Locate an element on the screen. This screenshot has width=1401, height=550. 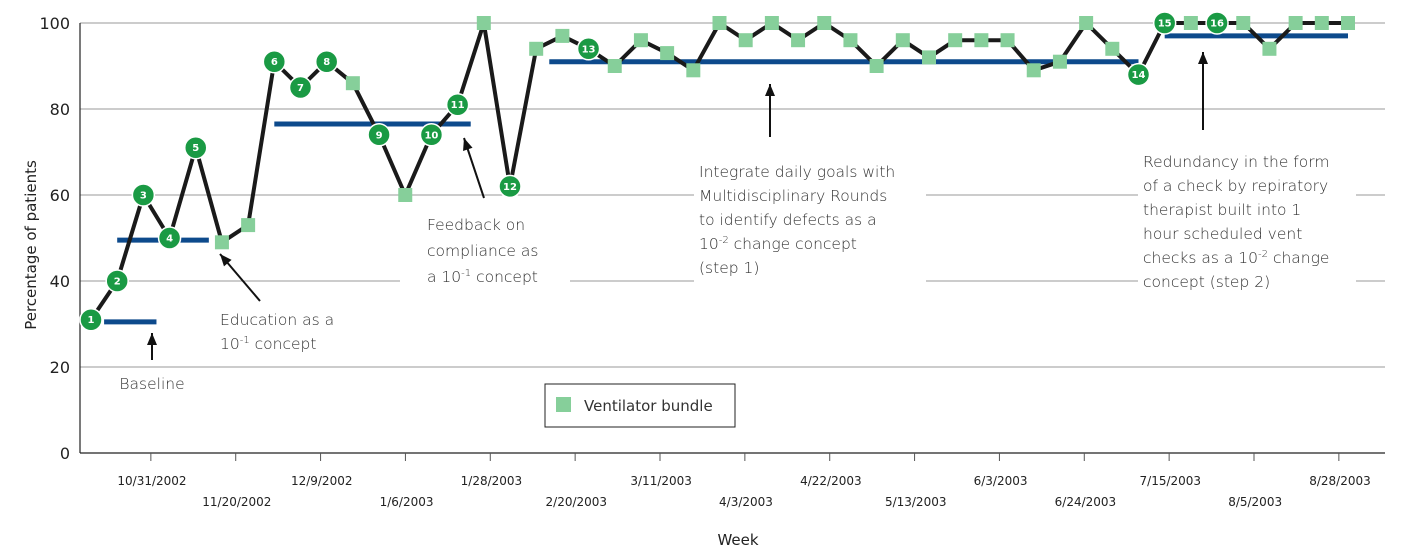
y-tick-label: 60 is located at coordinates (60, 195).